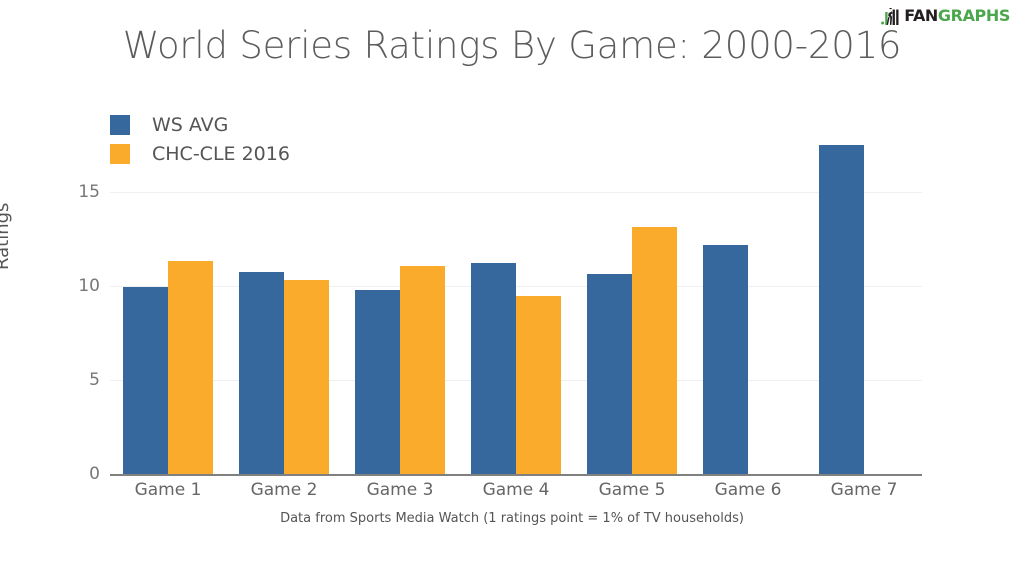  Describe the element at coordinates (94, 474) in the screenshot. I see `y-axis-tick-label: 0` at that location.